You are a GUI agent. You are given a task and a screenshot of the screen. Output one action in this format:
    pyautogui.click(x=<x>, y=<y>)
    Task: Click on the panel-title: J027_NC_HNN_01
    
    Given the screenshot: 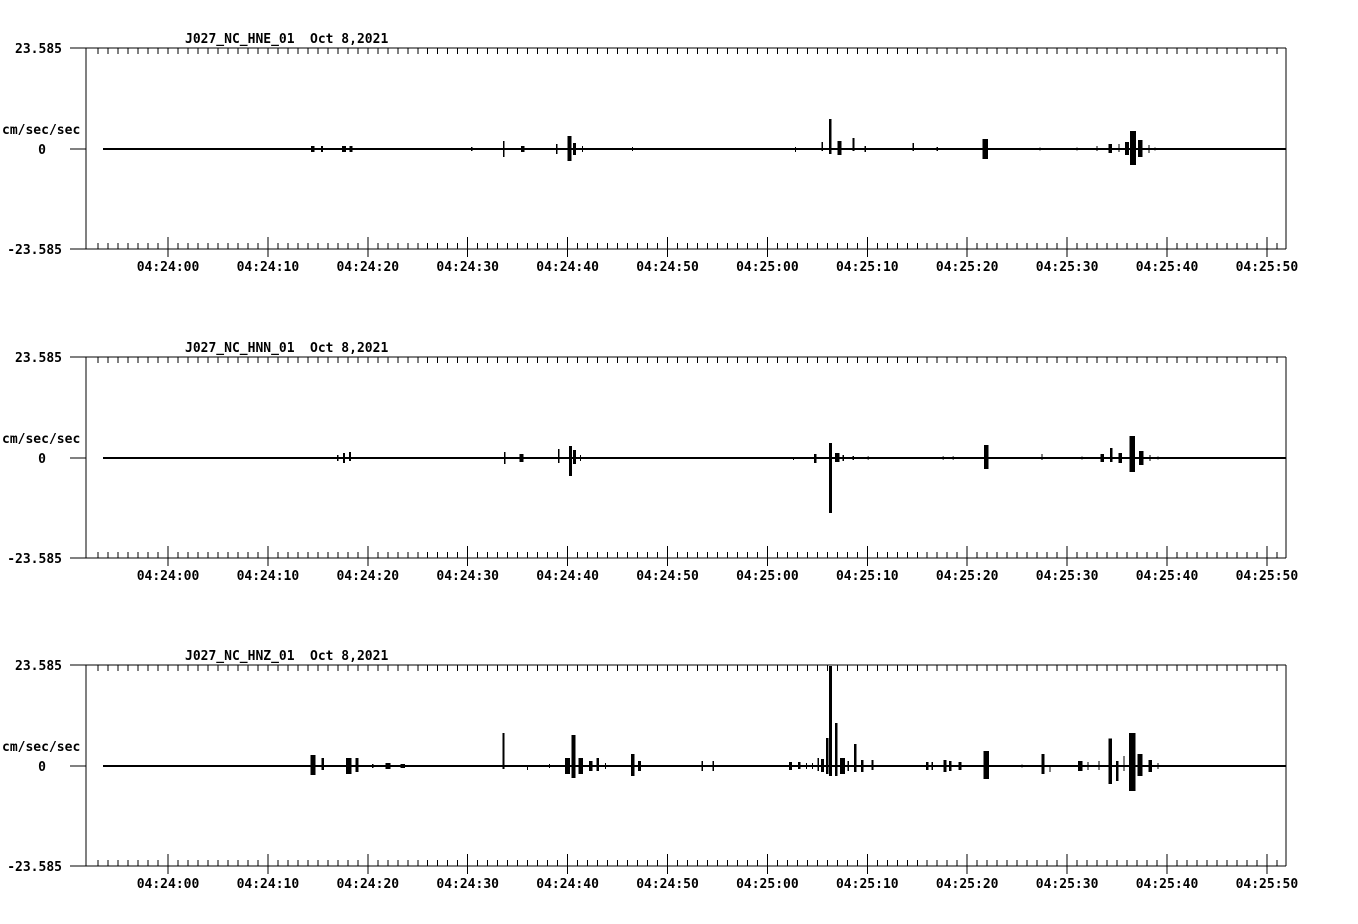 What is the action you would take?
    pyautogui.click(x=240, y=348)
    